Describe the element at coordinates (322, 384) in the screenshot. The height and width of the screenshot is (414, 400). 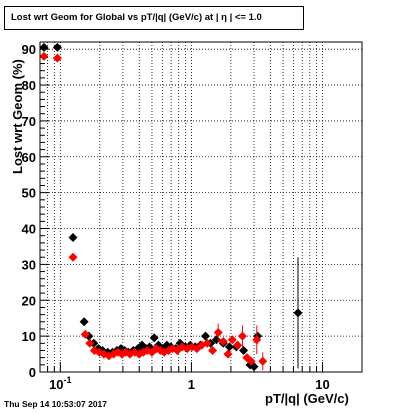
I see `x-tick-label: 10` at that location.